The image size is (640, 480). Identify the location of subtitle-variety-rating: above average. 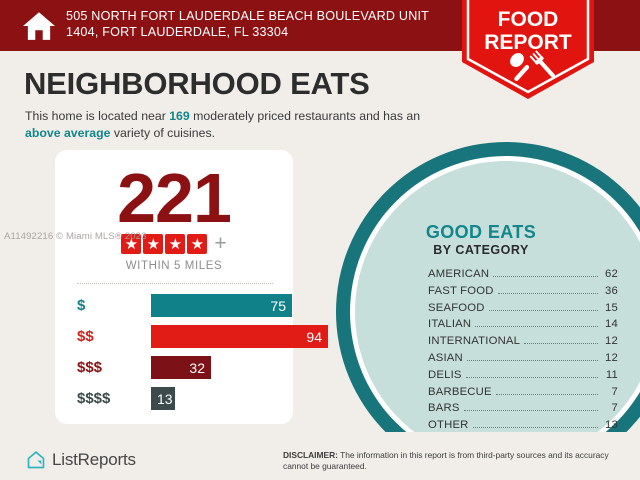
(68, 132).